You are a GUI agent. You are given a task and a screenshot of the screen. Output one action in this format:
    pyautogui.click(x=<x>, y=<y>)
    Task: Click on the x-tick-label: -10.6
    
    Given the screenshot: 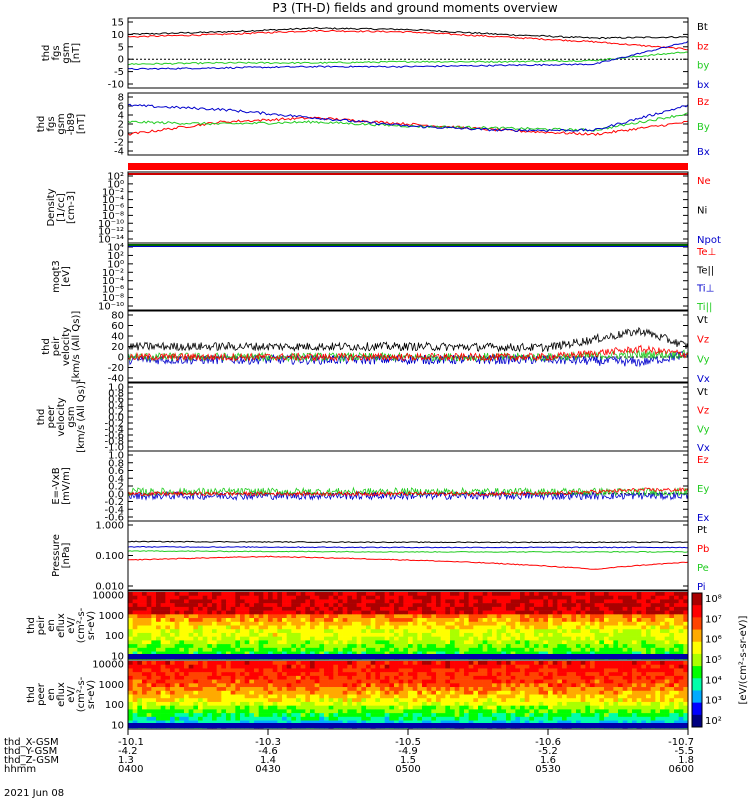 What is the action you would take?
    pyautogui.click(x=548, y=742)
    